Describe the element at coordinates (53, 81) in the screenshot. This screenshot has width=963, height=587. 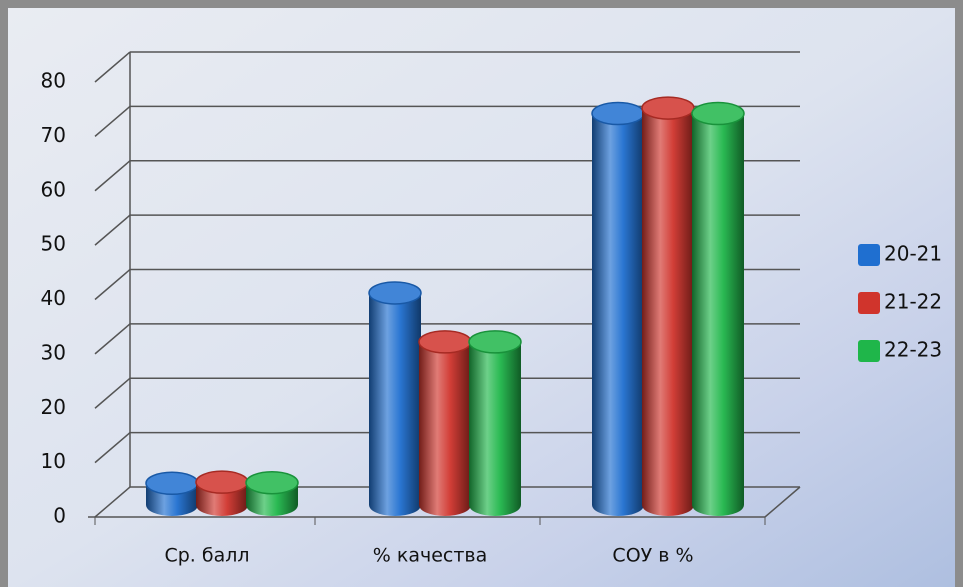
I see `y-tick-label: 80` at that location.